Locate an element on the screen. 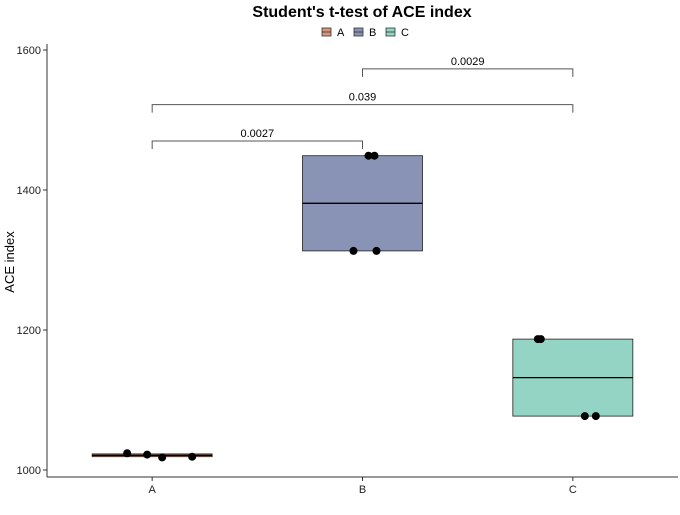 Image resolution: width=680 pixels, height=515 pixels. legend-item-A: A is located at coordinates (333, 33).